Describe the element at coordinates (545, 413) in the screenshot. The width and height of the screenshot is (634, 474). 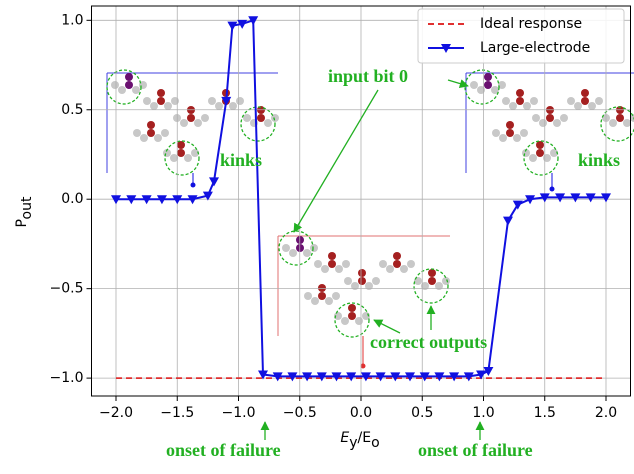
I see `x-tick-label: 1.5` at that location.